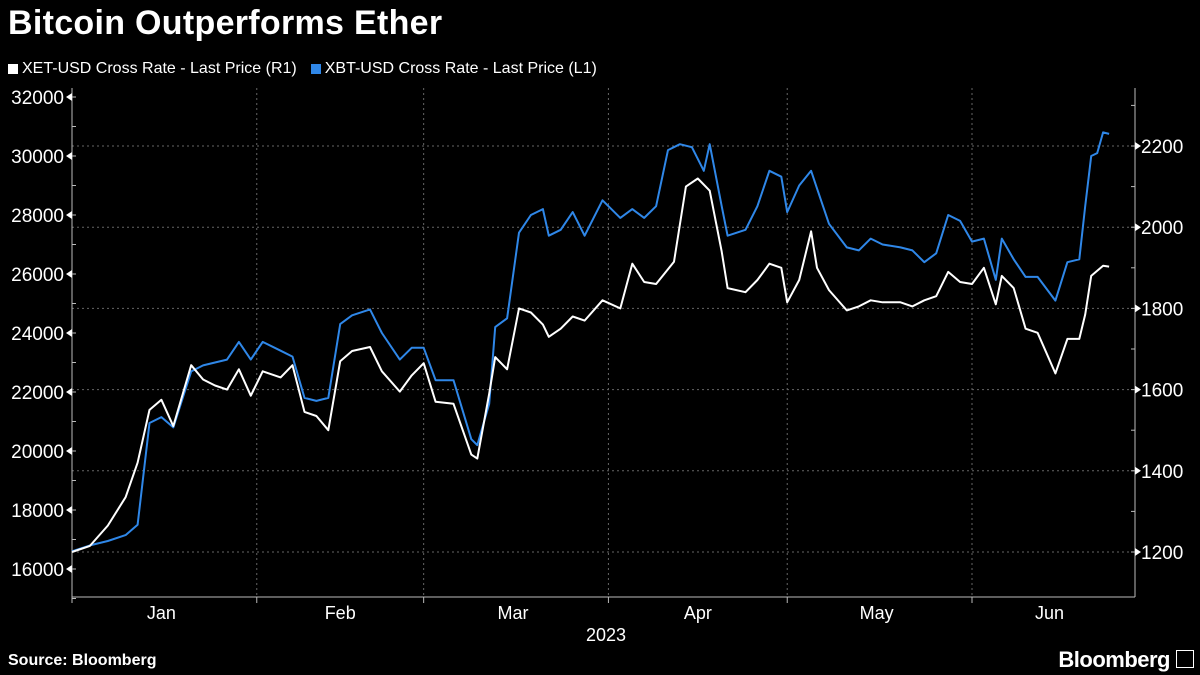 This screenshot has width=1200, height=675. Describe the element at coordinates (698, 613) in the screenshot. I see `x-axis-tick-label: Apr` at that location.